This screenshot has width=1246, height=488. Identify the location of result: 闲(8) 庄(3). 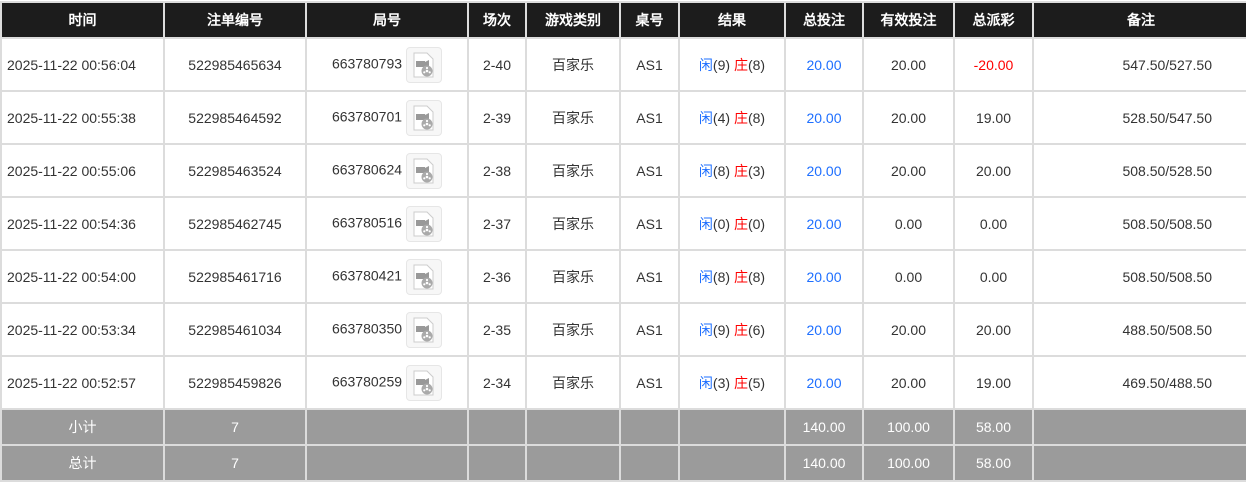
(732, 170).